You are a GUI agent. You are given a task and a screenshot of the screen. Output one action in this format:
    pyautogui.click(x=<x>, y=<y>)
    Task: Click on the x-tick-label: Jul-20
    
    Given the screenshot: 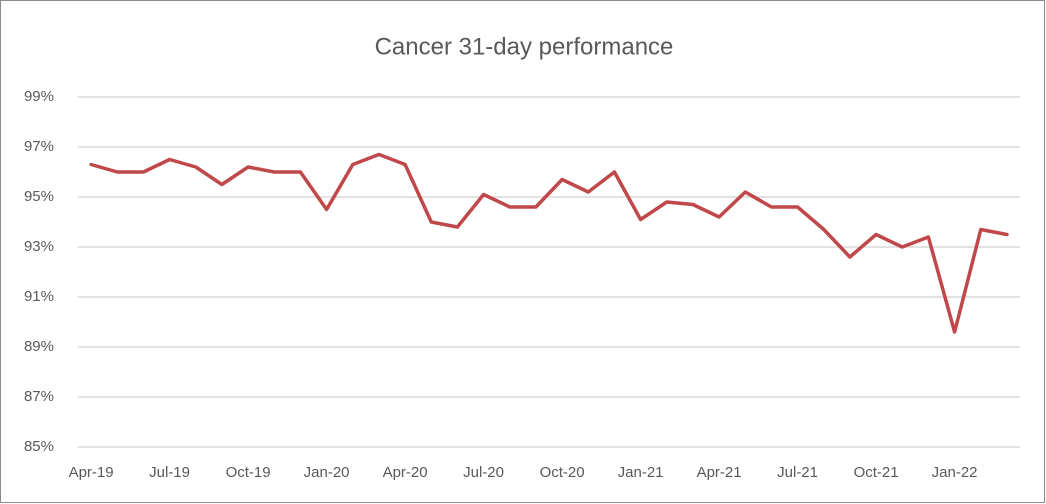 What is the action you would take?
    pyautogui.click(x=483, y=472)
    